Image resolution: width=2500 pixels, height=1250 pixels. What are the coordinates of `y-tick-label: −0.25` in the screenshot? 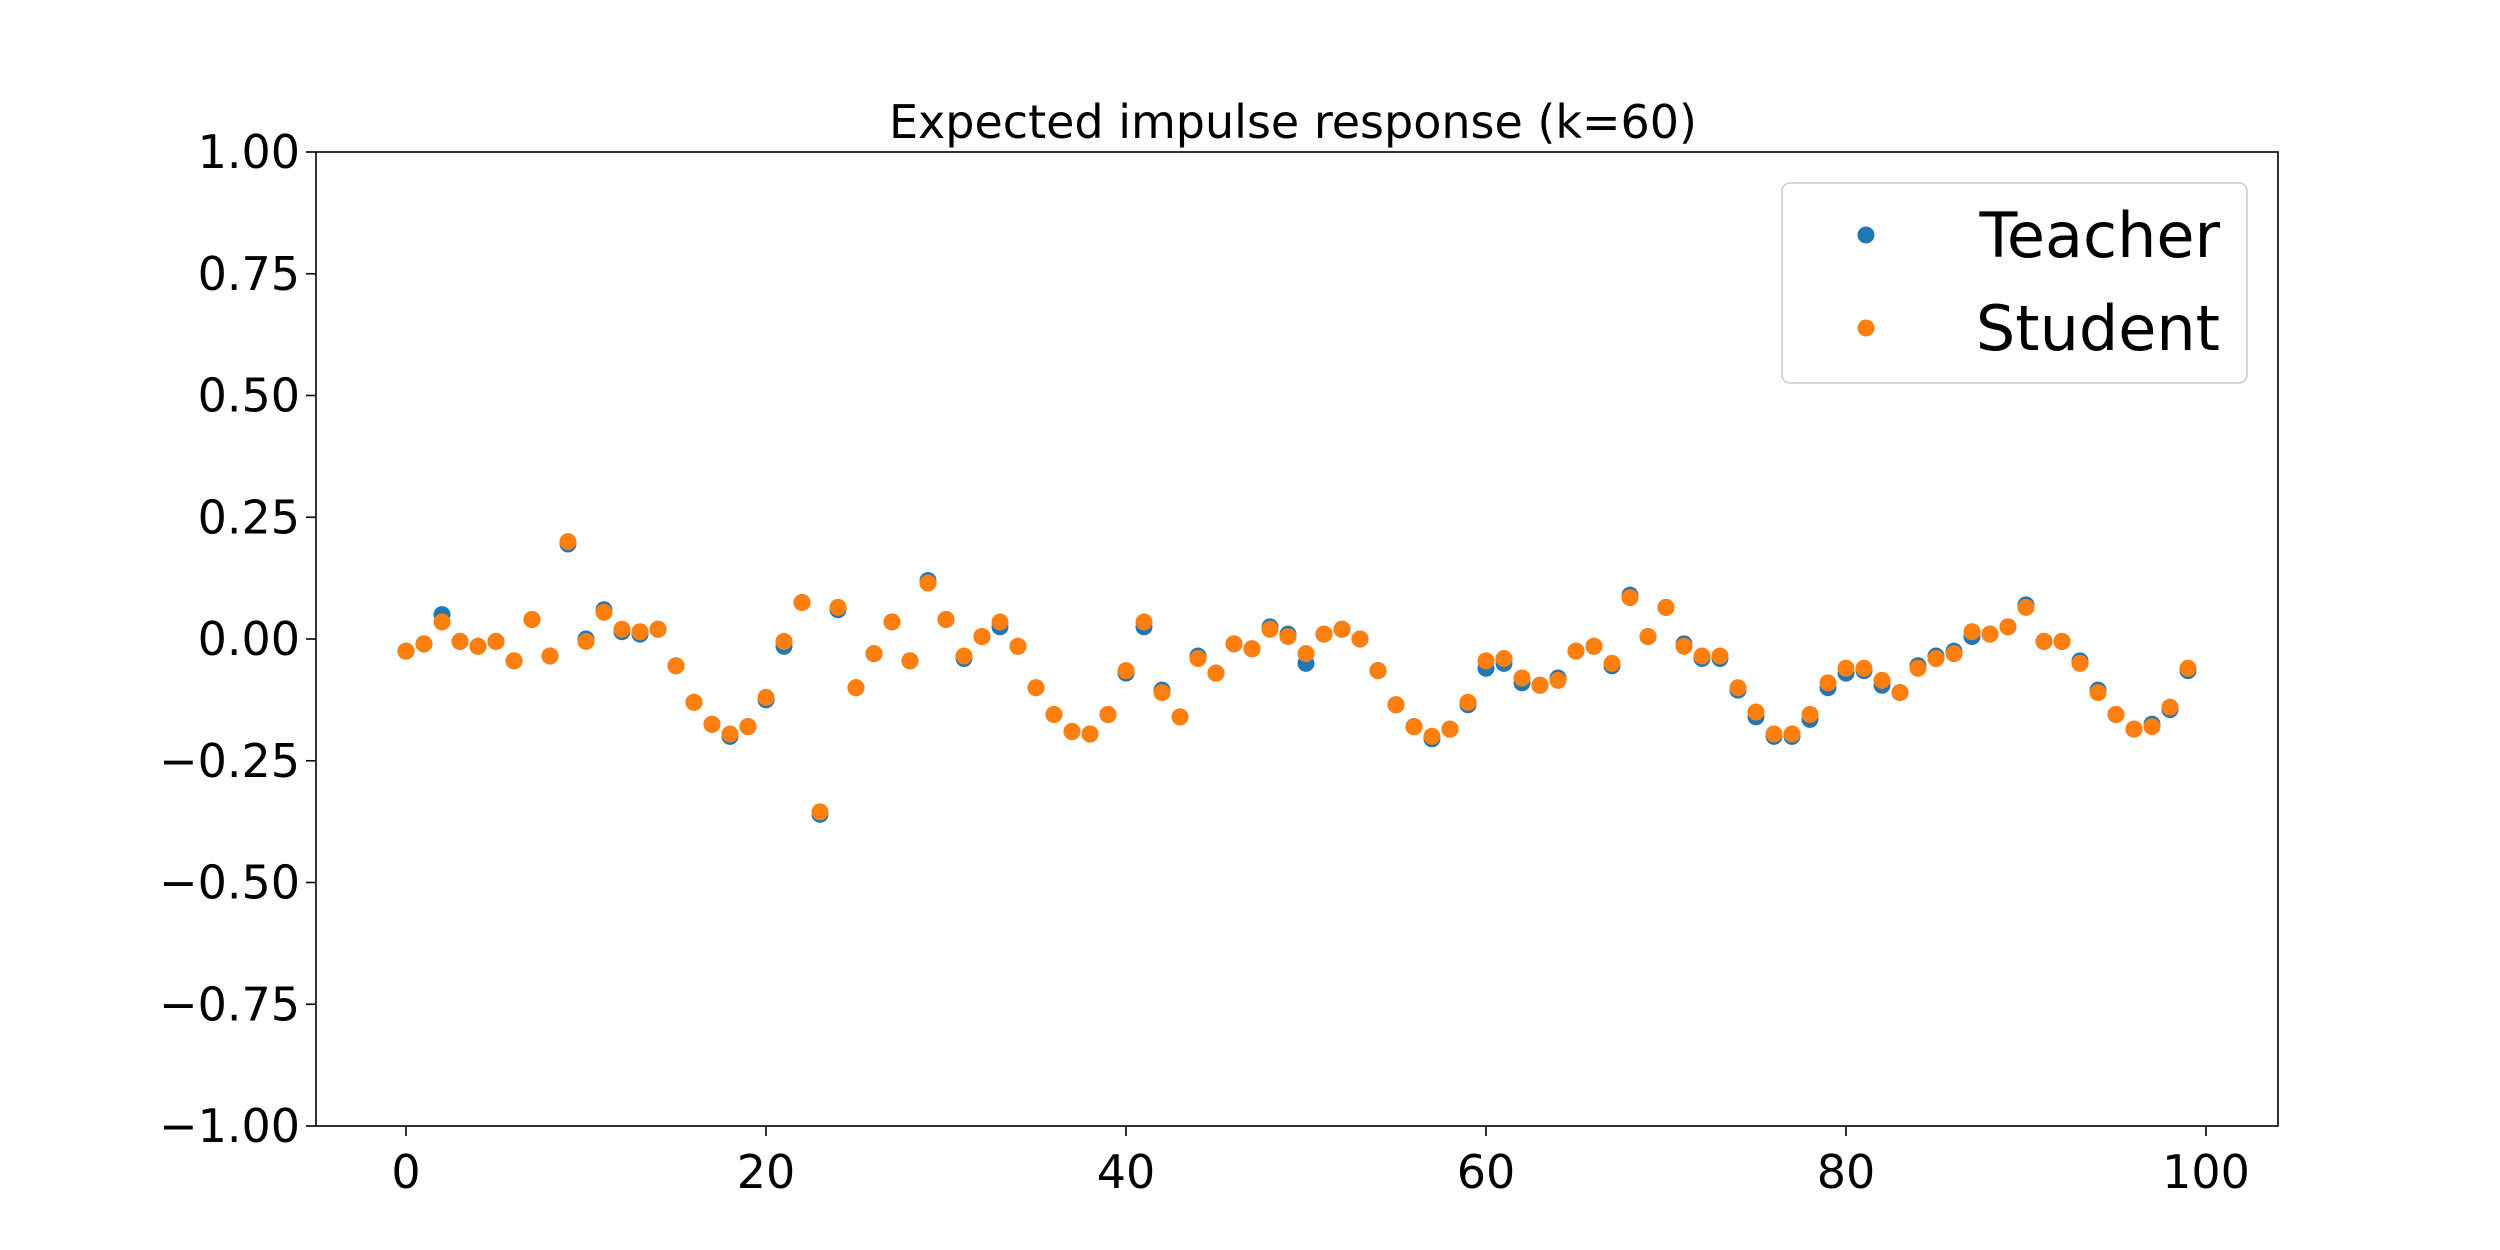 It's located at (229, 761).